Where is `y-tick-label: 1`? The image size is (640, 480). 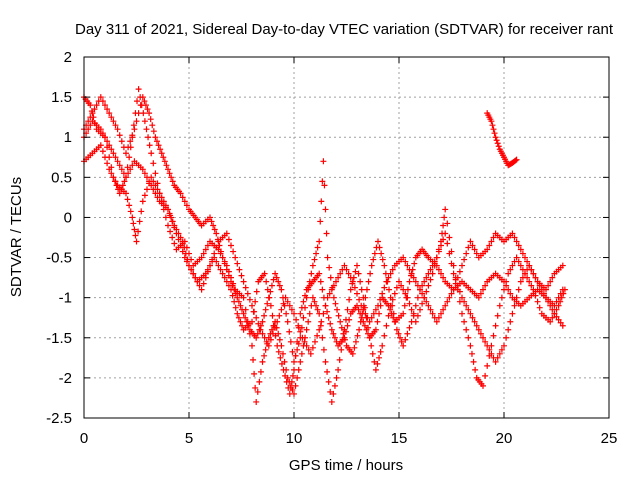 y-tick-label: 1 is located at coordinates (68, 137).